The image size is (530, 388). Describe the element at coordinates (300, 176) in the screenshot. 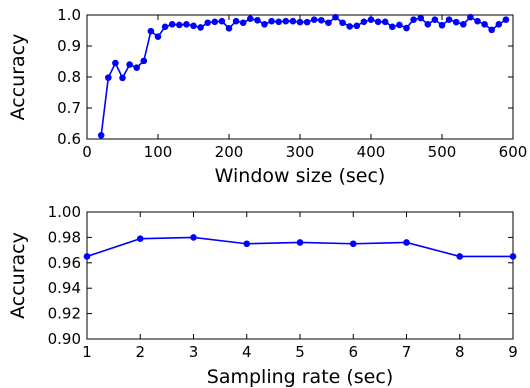

I see `chart-1-x-axis-label: Window size (sec)` at that location.